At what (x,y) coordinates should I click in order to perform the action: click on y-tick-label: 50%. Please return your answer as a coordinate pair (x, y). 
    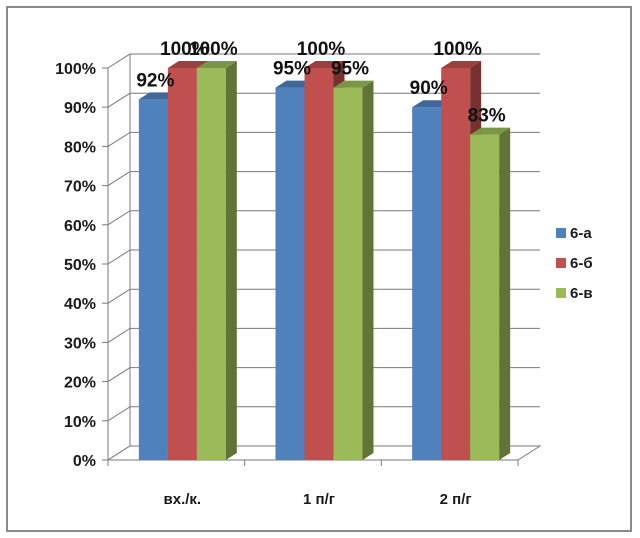
    Looking at the image, I should click on (80, 265).